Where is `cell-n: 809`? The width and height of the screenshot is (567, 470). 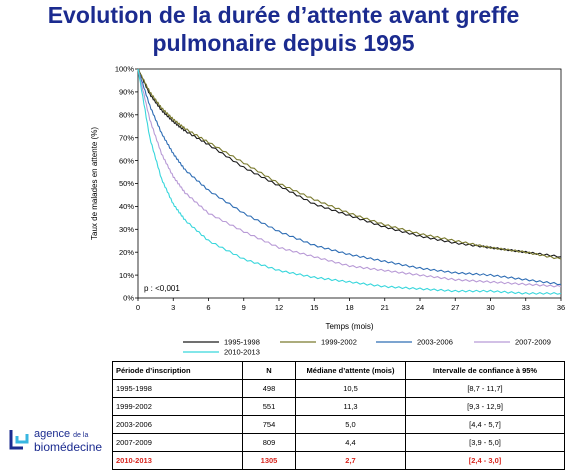
cell-n: 809 is located at coordinates (269, 442).